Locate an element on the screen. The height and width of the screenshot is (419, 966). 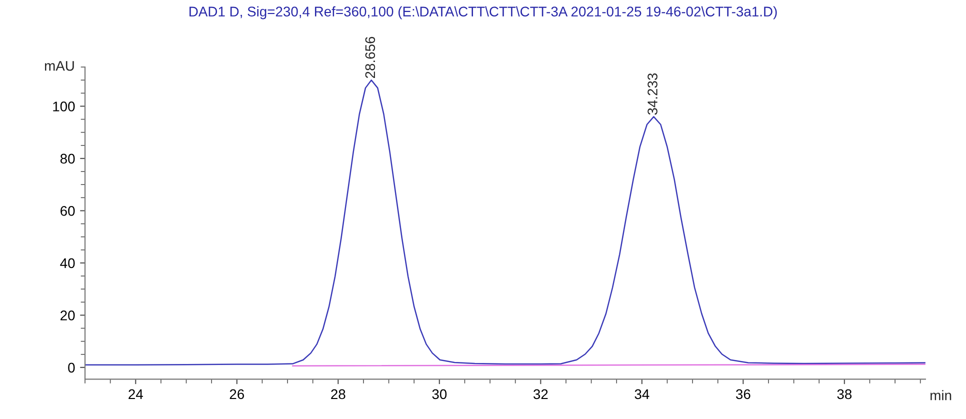
y-tick-label: 80 is located at coordinates (67, 159).